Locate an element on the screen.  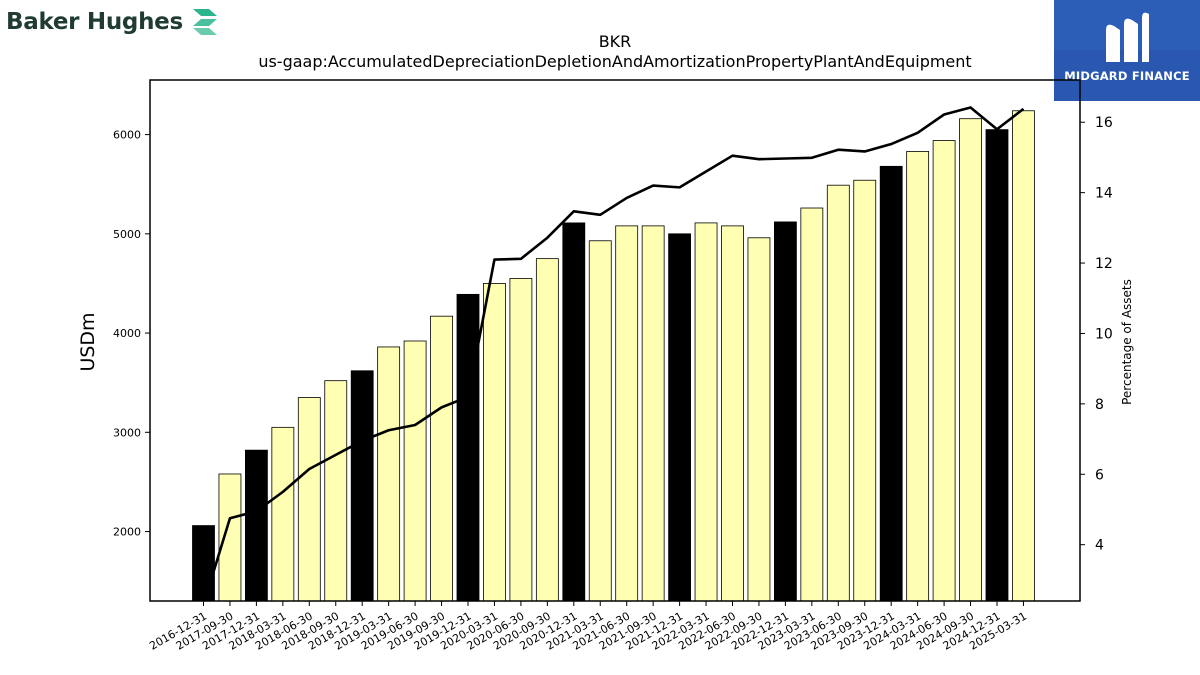
y2-tick-label: 8 is located at coordinates (1099, 405).